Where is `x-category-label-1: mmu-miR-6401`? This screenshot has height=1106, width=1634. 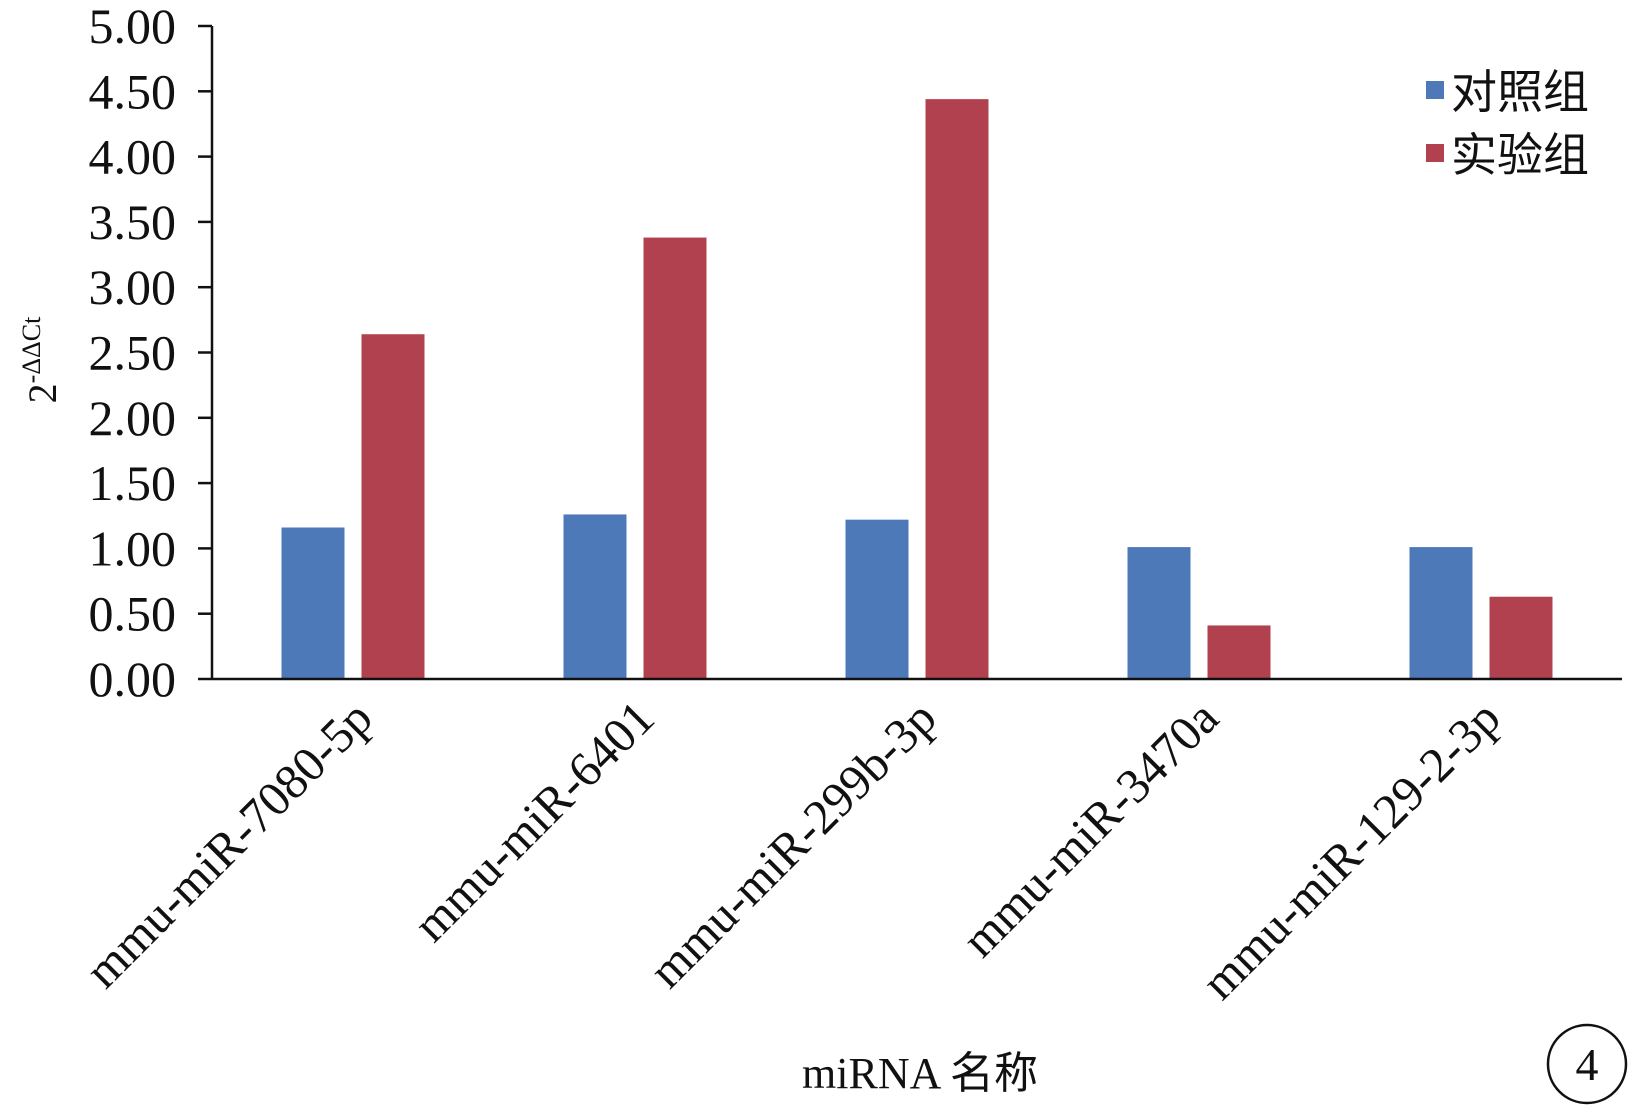
x-category-label-1: mmu-miR-6401 is located at coordinates (534, 821).